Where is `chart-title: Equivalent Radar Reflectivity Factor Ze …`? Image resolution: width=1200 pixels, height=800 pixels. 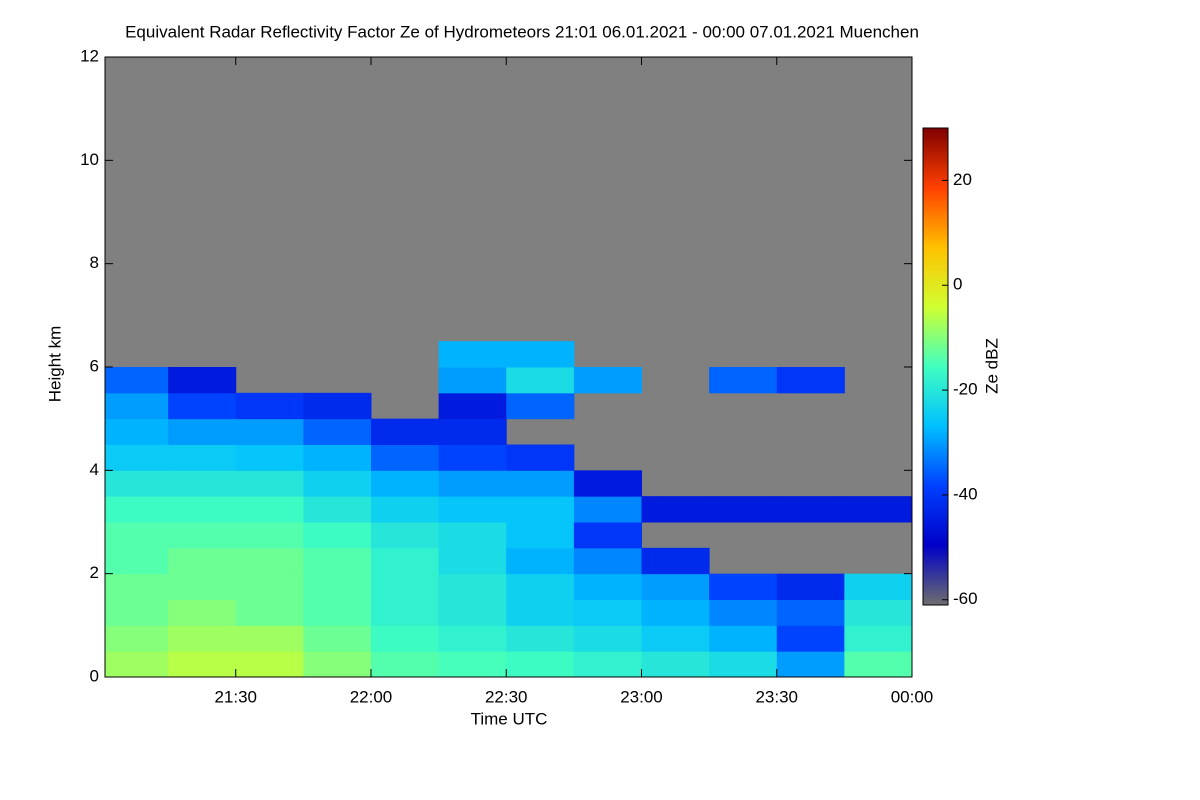
chart-title: Equivalent Radar Reflectivity Factor Ze … is located at coordinates (522, 31).